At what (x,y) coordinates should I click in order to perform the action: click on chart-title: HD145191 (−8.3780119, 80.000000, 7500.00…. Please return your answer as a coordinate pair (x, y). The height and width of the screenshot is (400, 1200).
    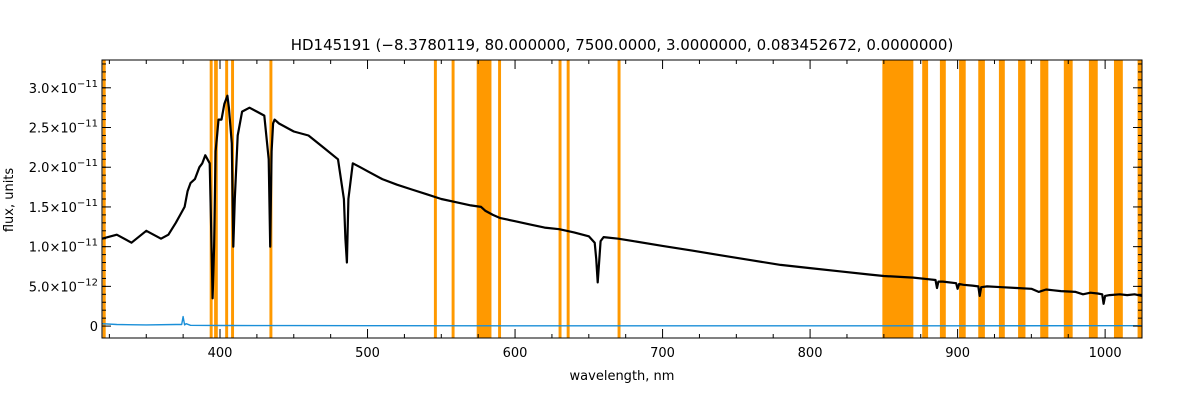
    Looking at the image, I should click on (622, 45).